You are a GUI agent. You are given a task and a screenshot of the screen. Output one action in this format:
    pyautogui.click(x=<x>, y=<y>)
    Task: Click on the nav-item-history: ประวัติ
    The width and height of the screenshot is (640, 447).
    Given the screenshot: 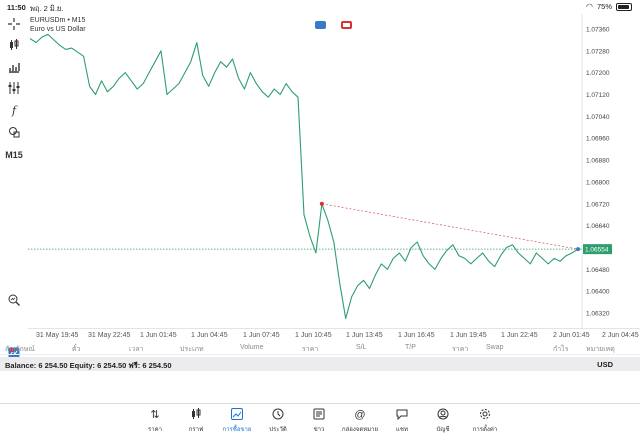 What is the action you would take?
    pyautogui.click(x=278, y=421)
    